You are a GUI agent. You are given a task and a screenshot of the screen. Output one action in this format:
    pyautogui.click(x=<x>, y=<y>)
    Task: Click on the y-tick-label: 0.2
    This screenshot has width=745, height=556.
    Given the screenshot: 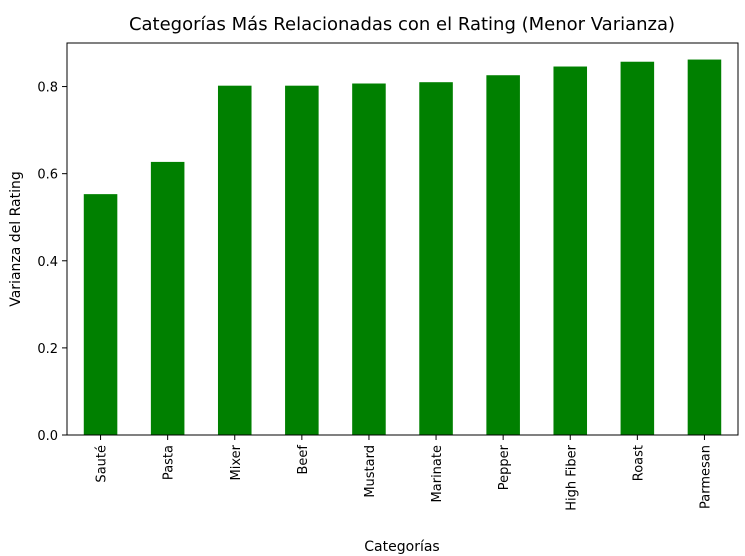 What is the action you would take?
    pyautogui.click(x=47, y=349)
    